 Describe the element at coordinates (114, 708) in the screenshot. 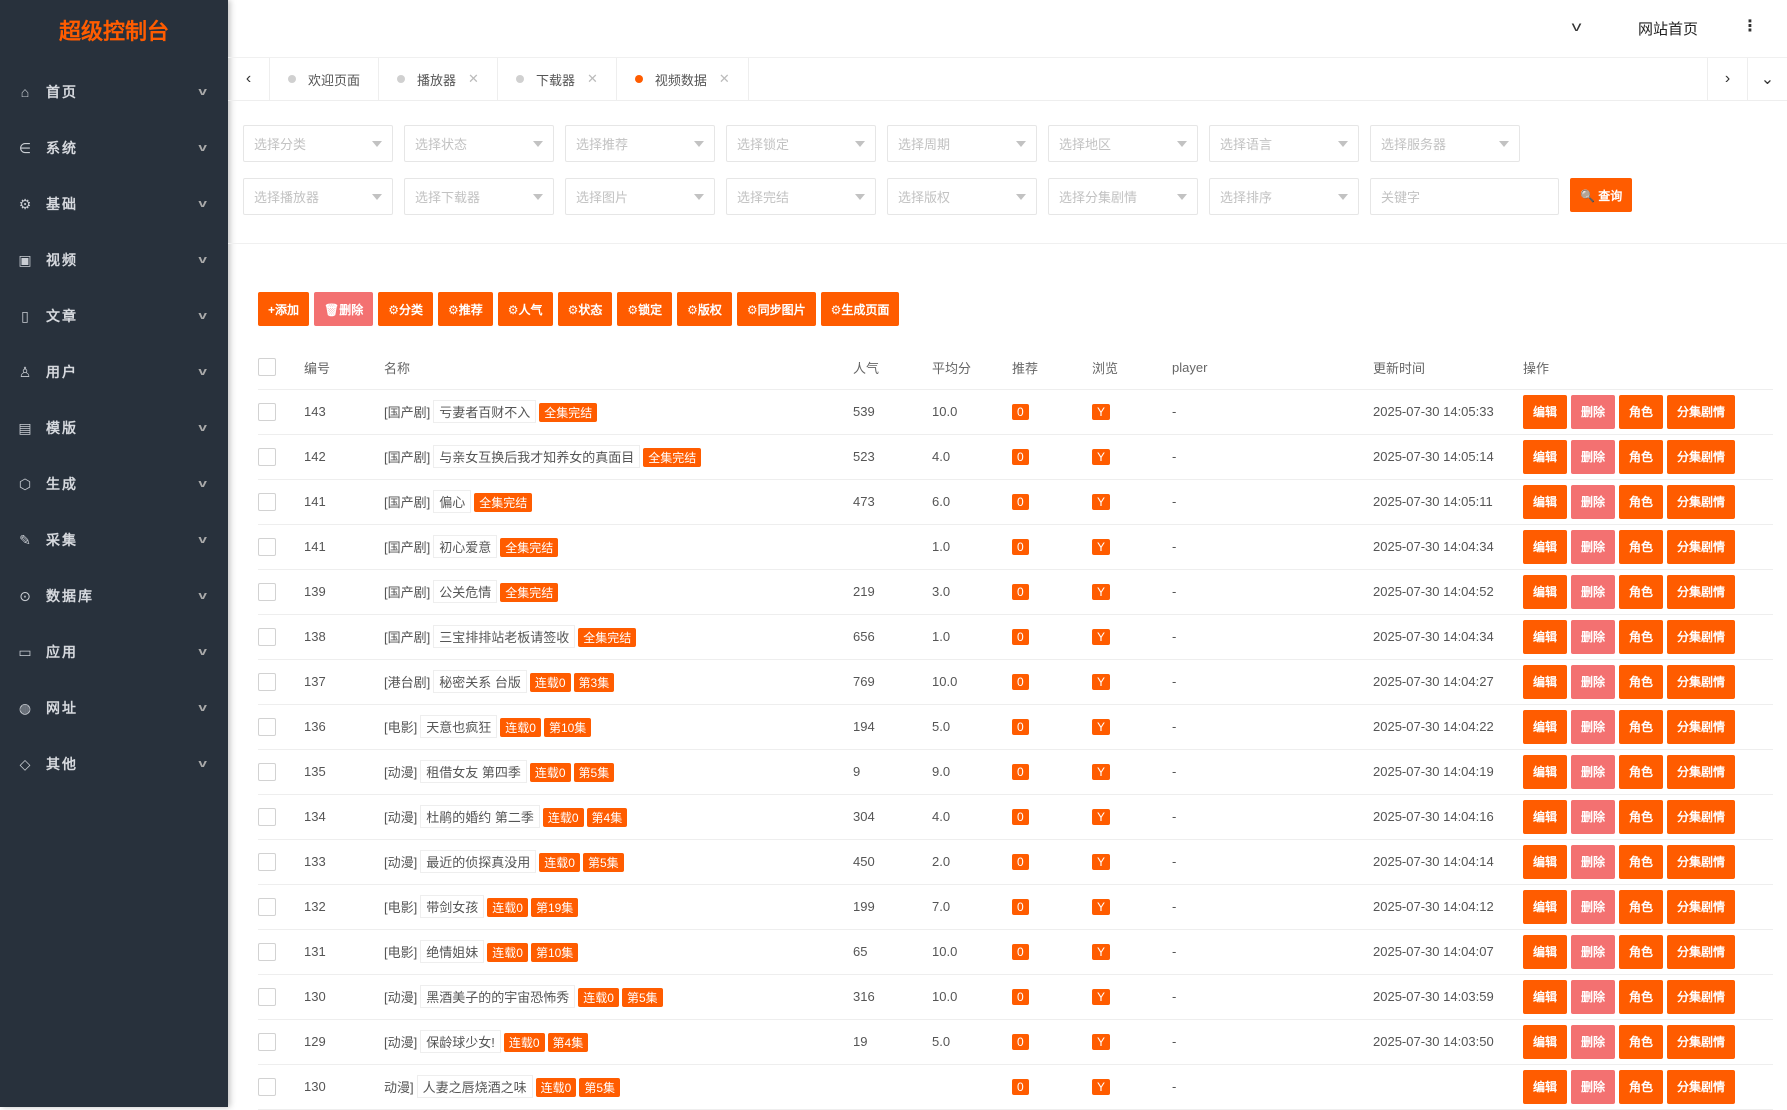

I see `sidebar-item: ◍ 网址 v` at that location.